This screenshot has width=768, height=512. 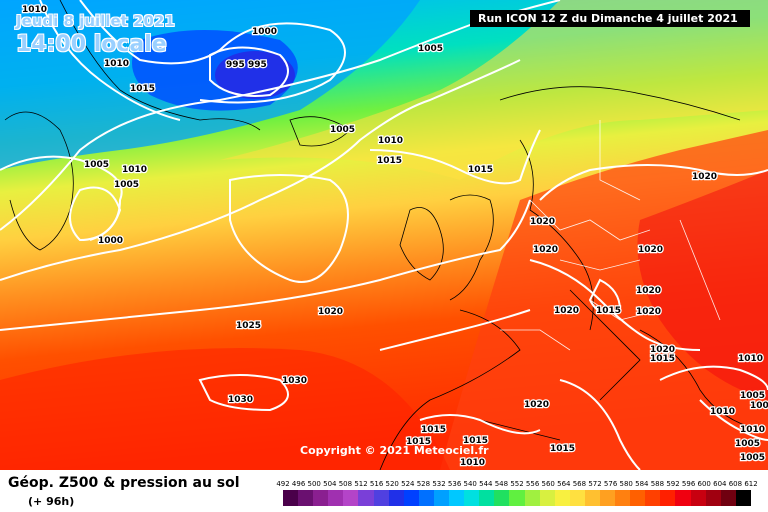 I want to click on legend-tick: 556, so click(x=532, y=484).